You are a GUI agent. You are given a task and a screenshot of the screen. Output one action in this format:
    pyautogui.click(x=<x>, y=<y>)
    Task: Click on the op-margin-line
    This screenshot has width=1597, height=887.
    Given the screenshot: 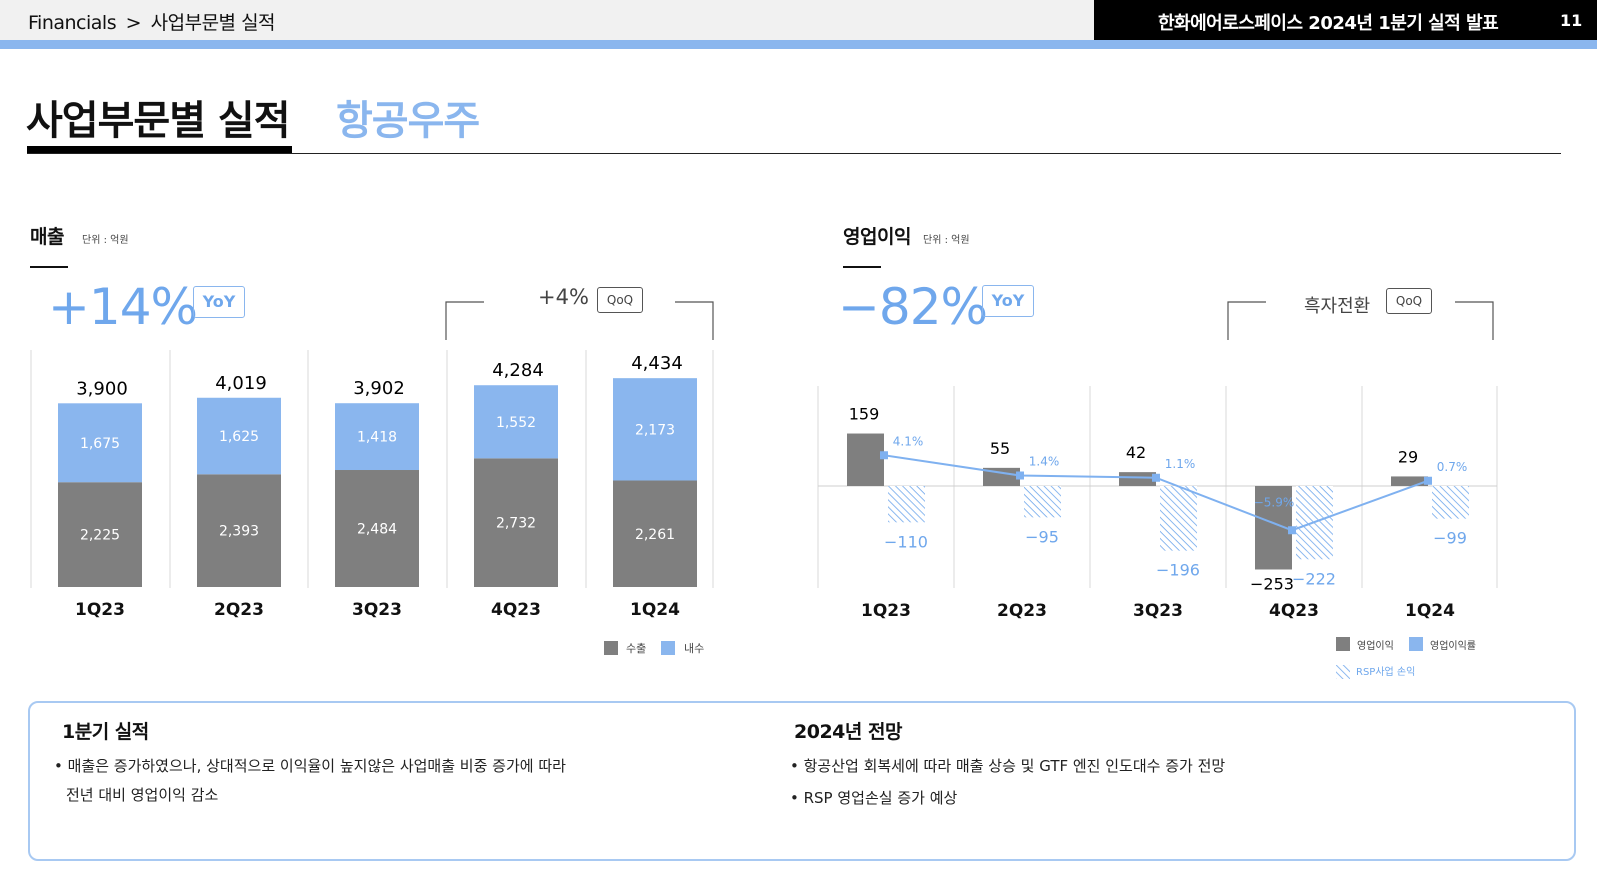 What is the action you would take?
    pyautogui.click(x=1156, y=493)
    